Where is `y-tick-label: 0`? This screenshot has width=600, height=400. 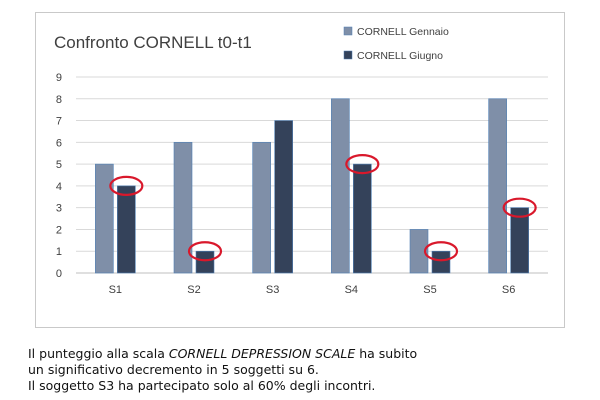
y-tick-label: 0 is located at coordinates (59, 274).